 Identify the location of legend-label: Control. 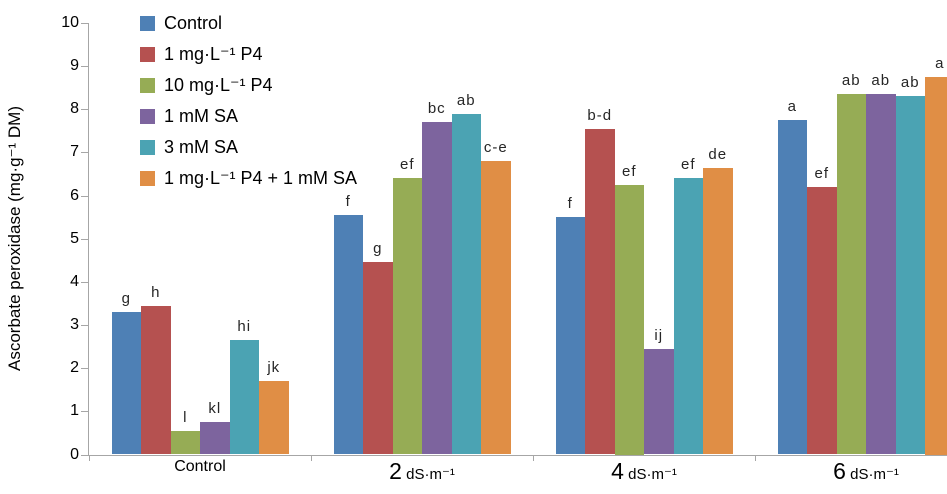
(193, 22).